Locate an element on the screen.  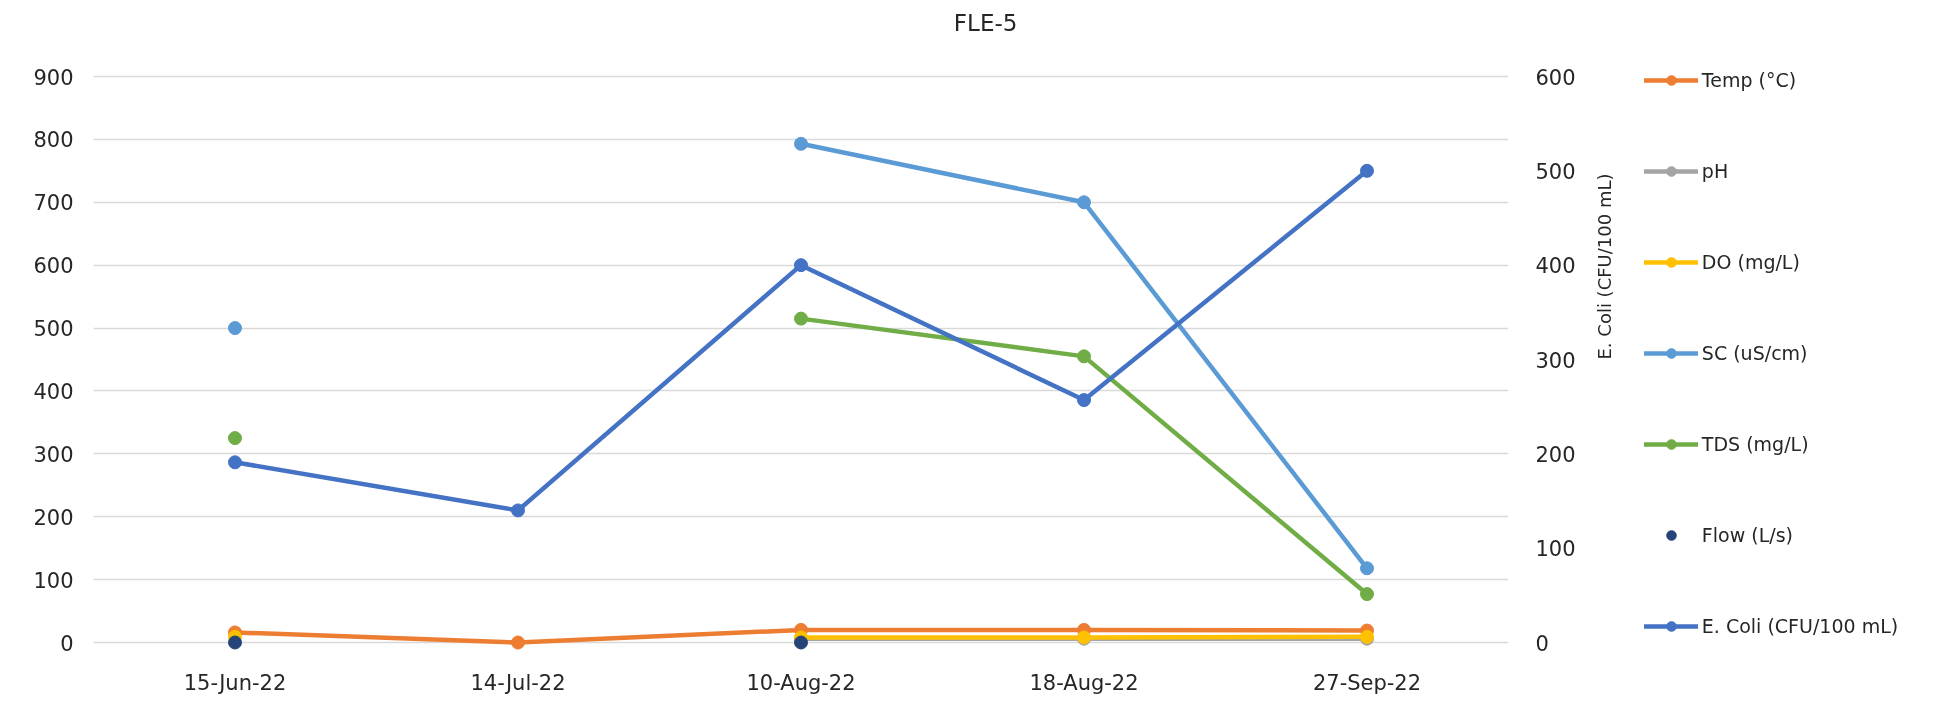
y2-tick-label: 400 is located at coordinates (1555, 266).